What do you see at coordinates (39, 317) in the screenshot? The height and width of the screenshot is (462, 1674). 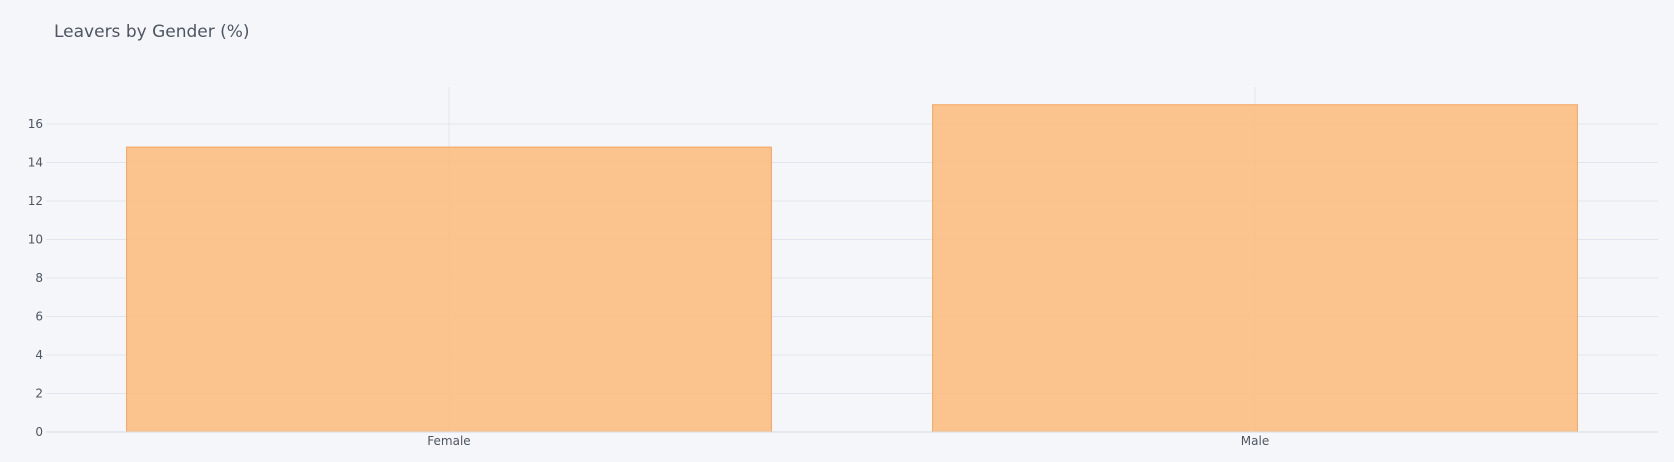 I see `y-tick-label: 6` at bounding box center [39, 317].